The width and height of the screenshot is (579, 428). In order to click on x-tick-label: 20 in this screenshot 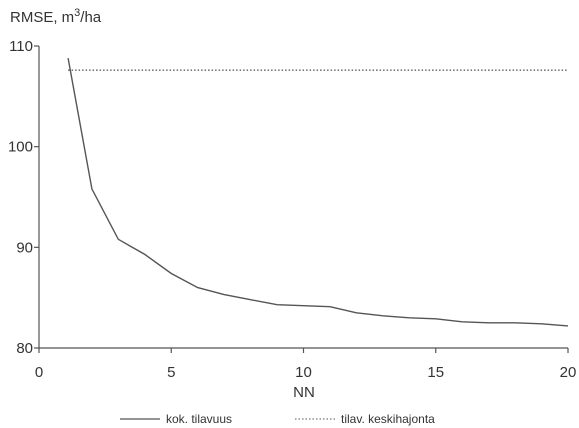, I will do `click(568, 372)`.